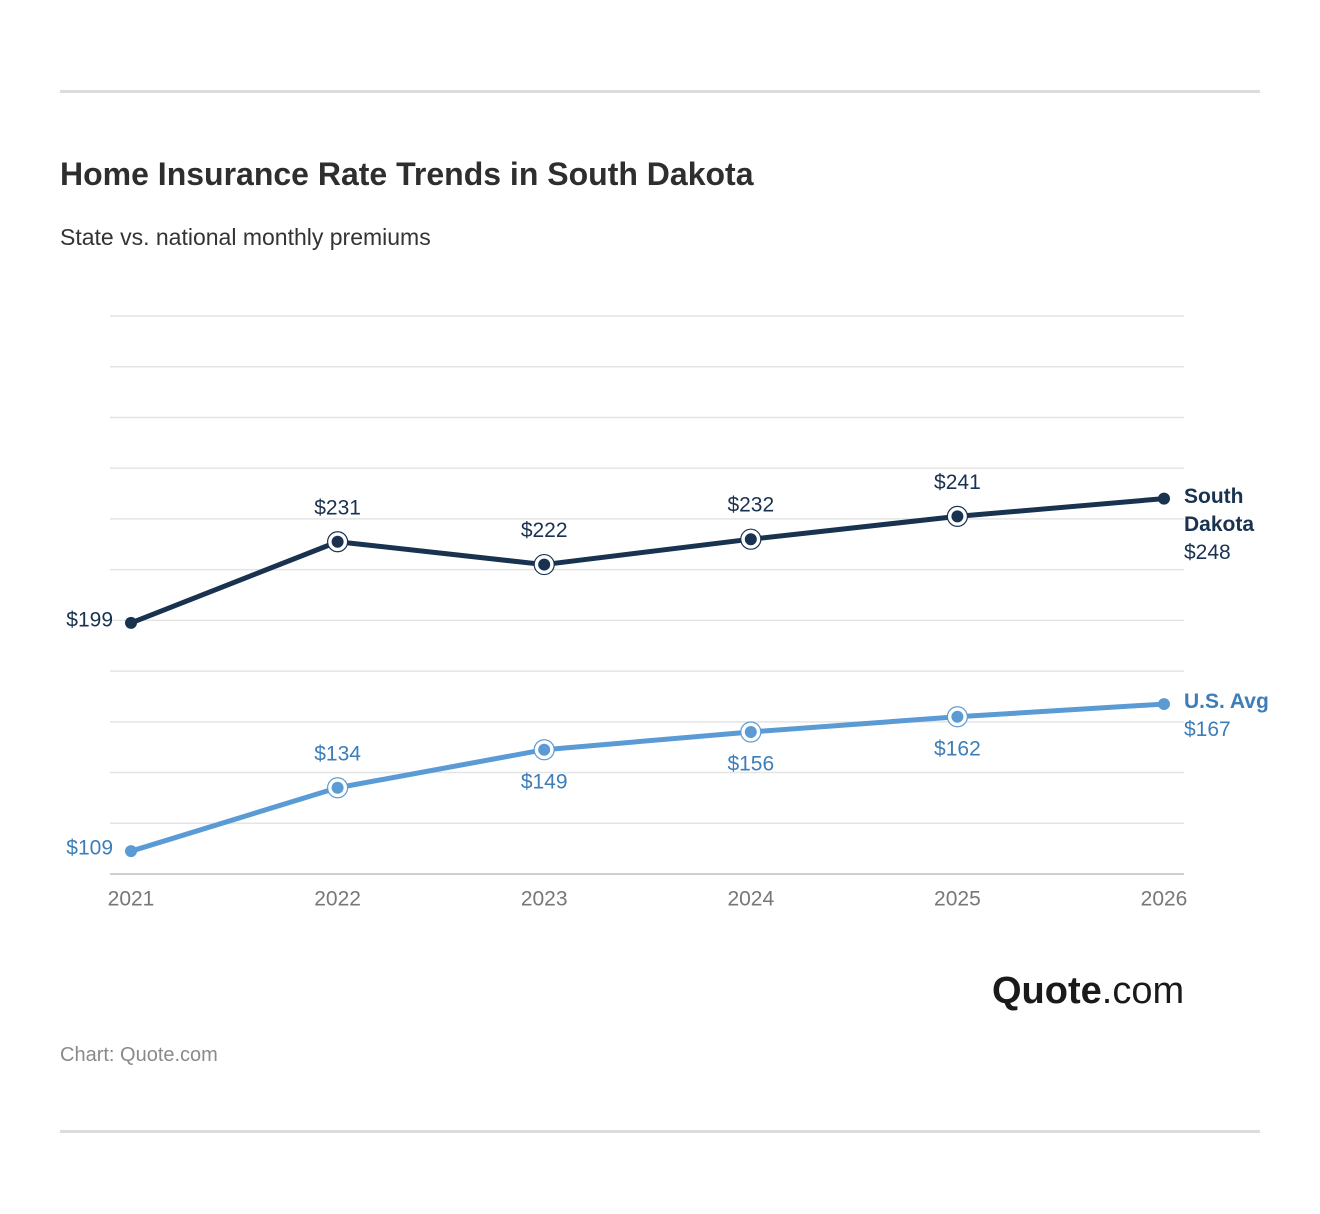  I want to click on value-label: $156, so click(750, 764).